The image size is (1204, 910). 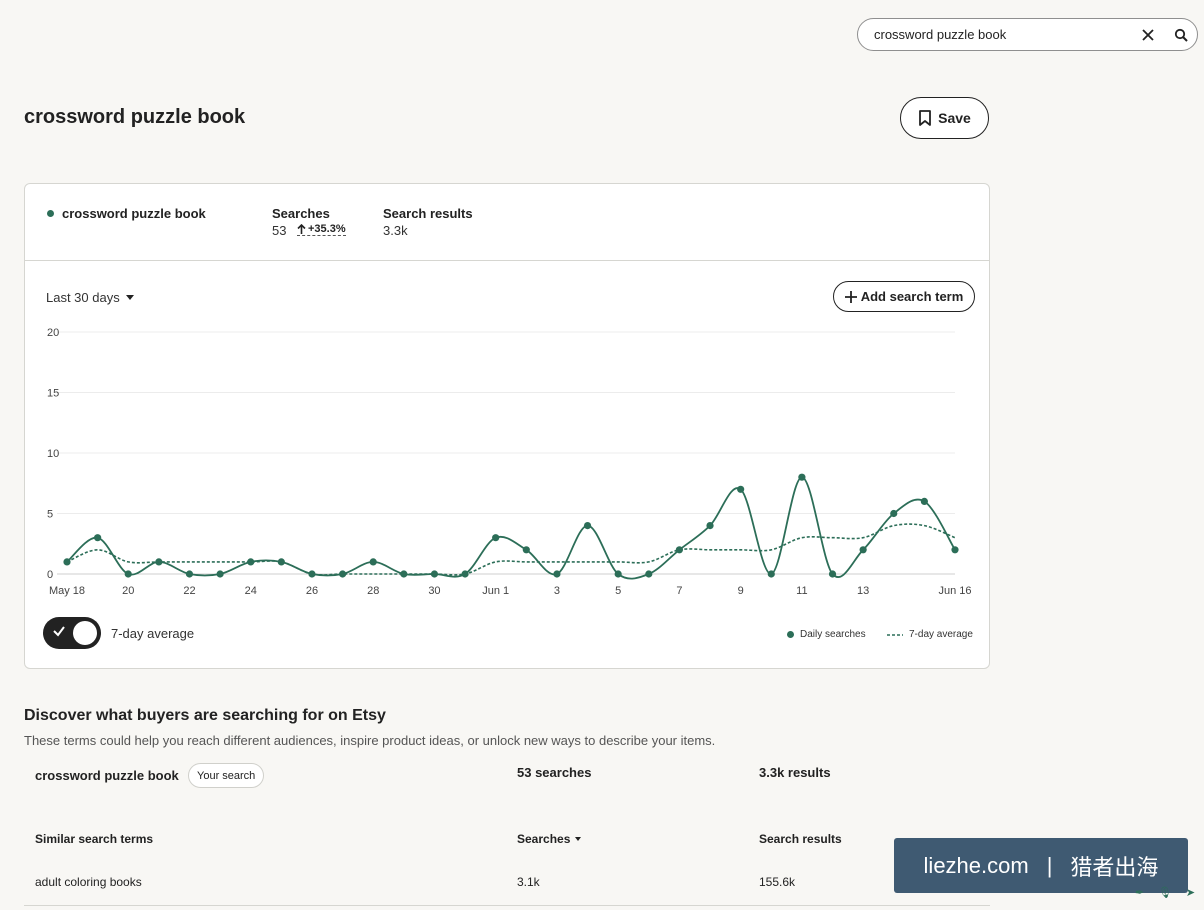 I want to click on searches-change: +35.3%, so click(x=321, y=229).